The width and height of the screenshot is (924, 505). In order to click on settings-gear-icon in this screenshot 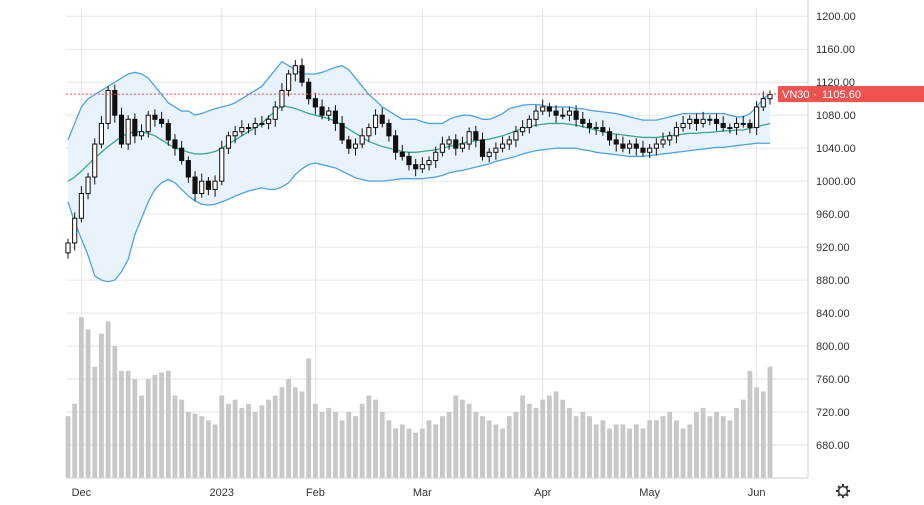, I will do `click(843, 491)`.